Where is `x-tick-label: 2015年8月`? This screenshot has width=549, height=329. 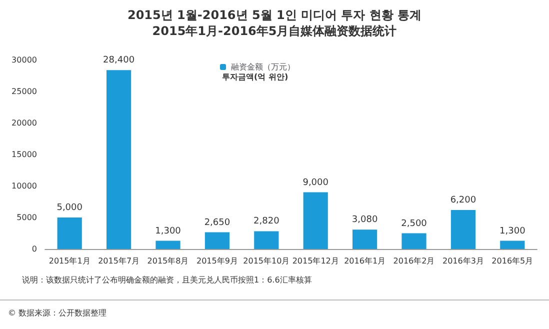 x-tick-label: 2015年8月 is located at coordinates (168, 261).